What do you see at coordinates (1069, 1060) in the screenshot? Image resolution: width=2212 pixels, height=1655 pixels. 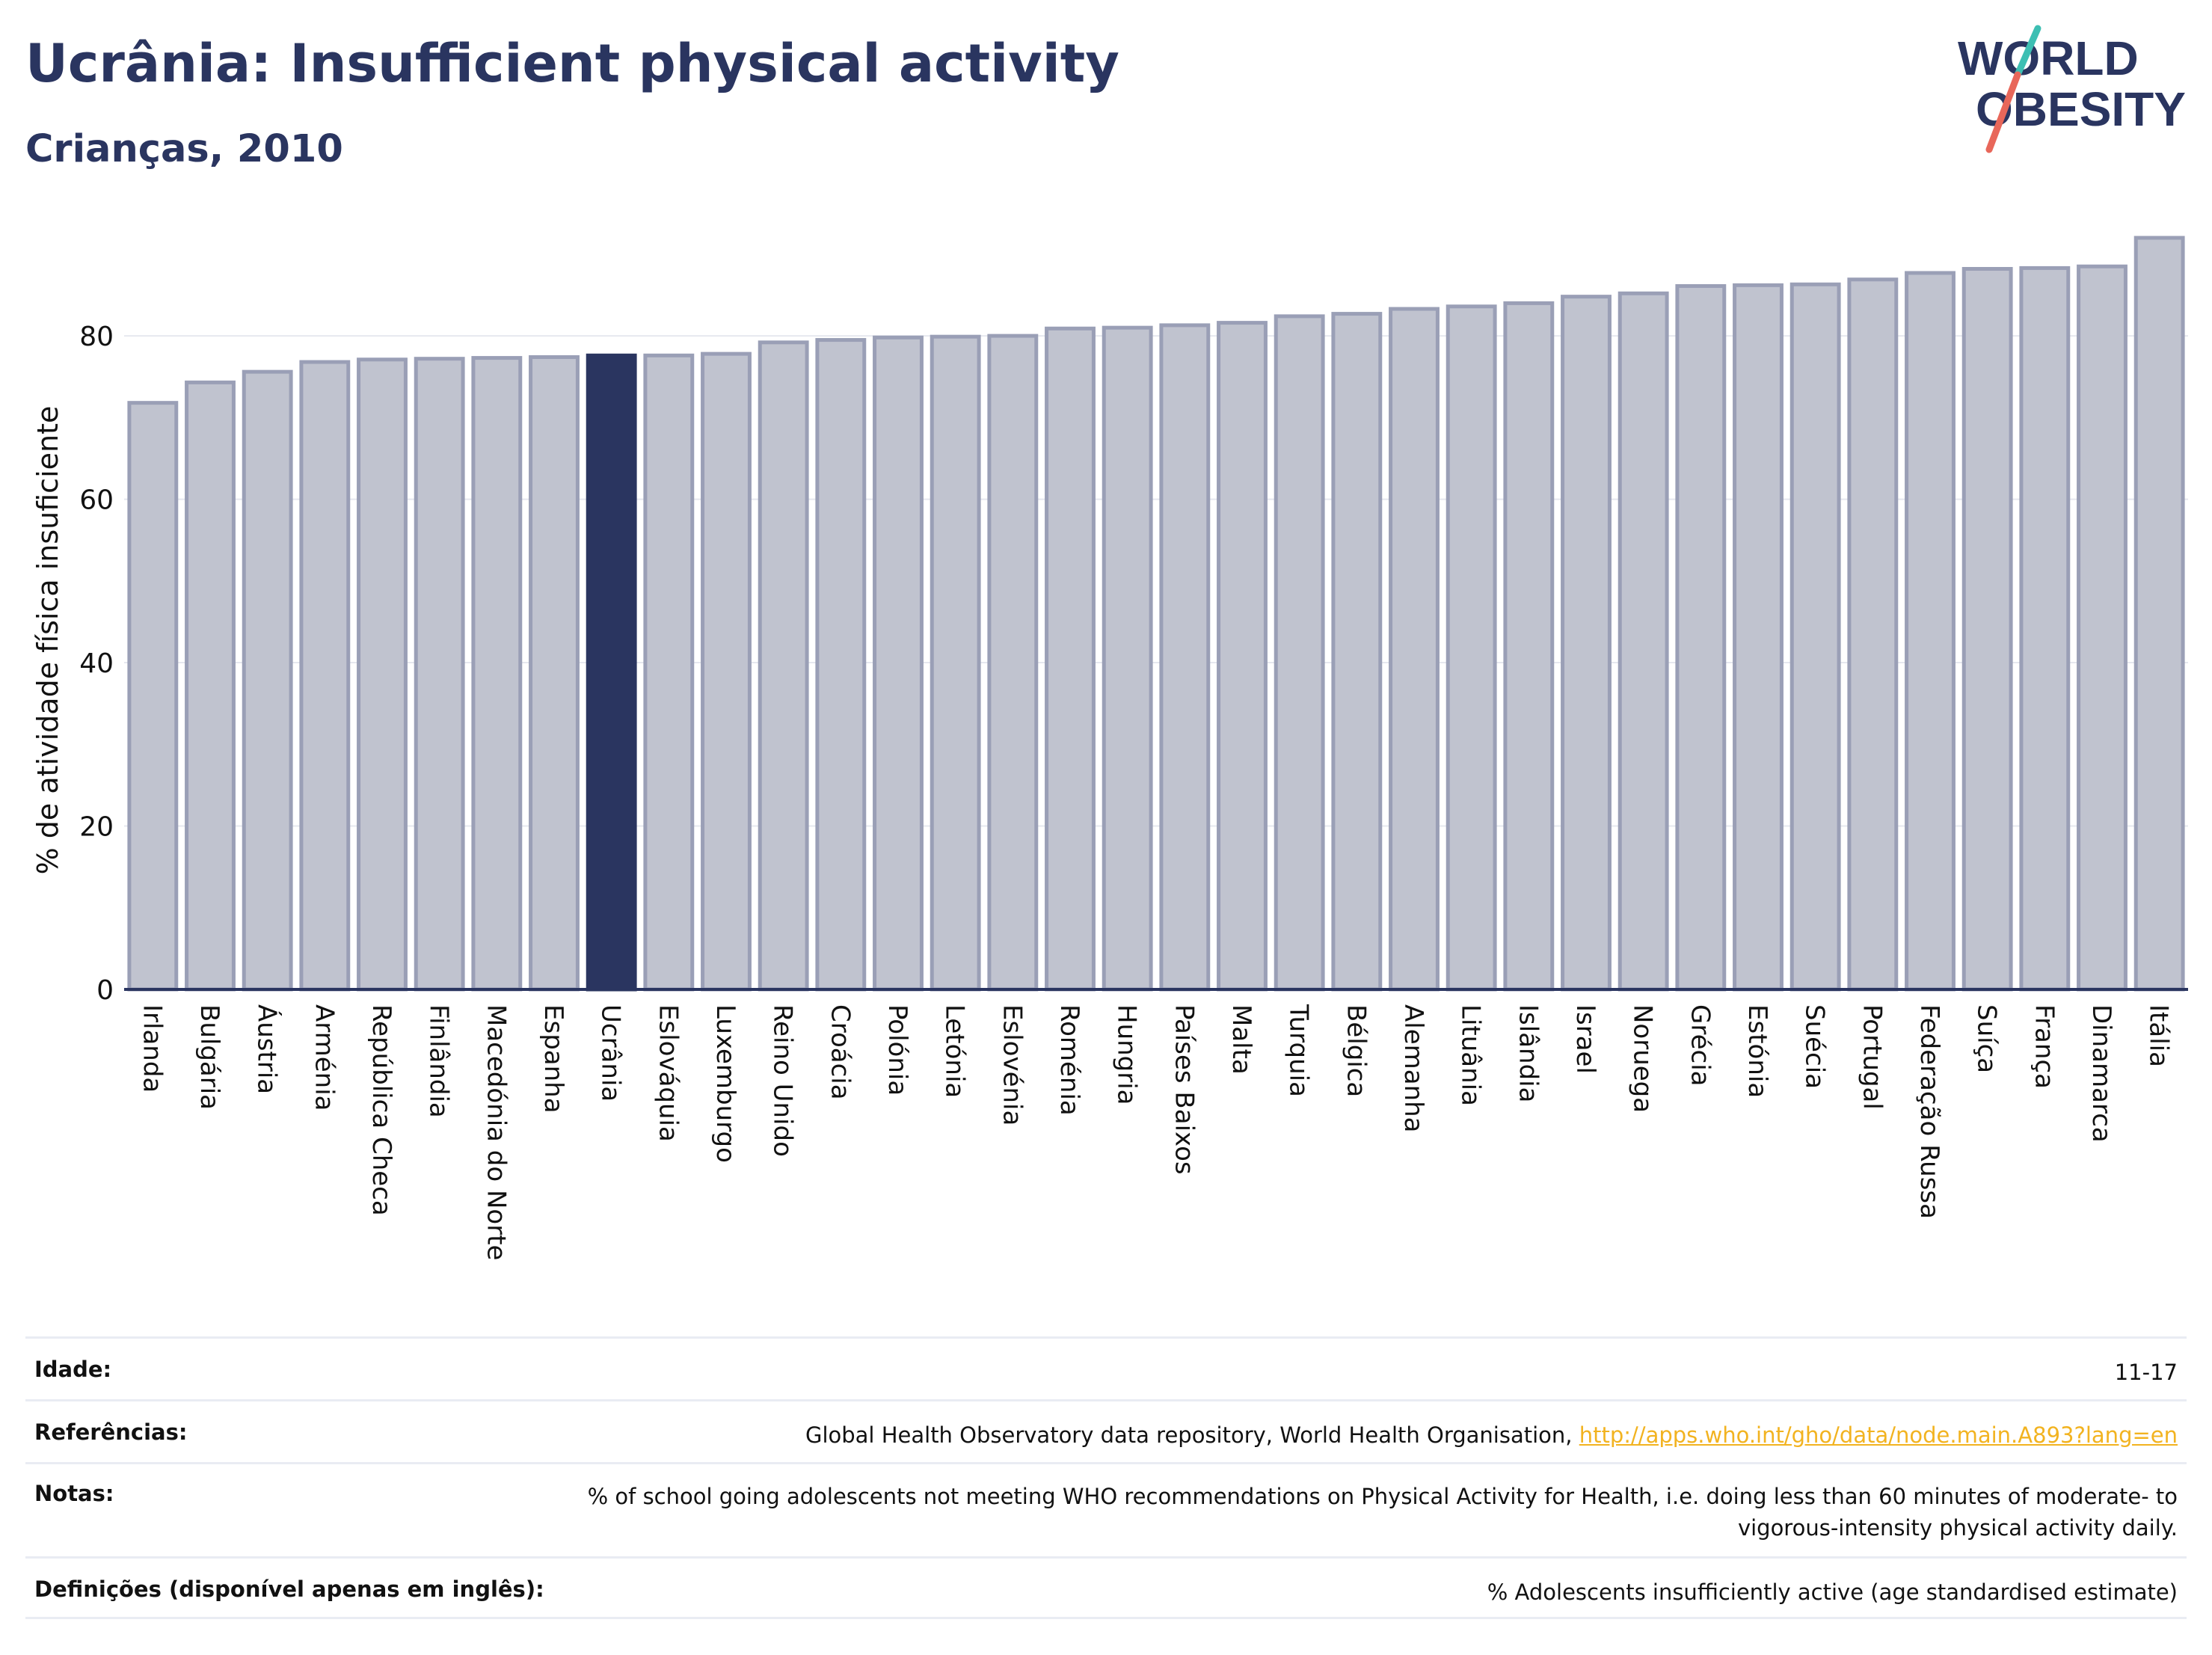 I see `x-tick-label: Roménia` at bounding box center [1069, 1060].